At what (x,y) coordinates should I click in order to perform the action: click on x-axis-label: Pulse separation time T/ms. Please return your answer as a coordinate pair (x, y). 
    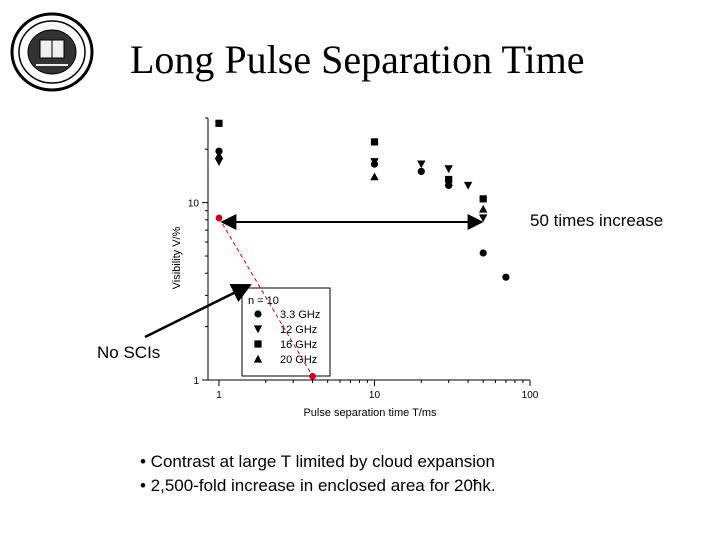
    Looking at the image, I should click on (370, 413).